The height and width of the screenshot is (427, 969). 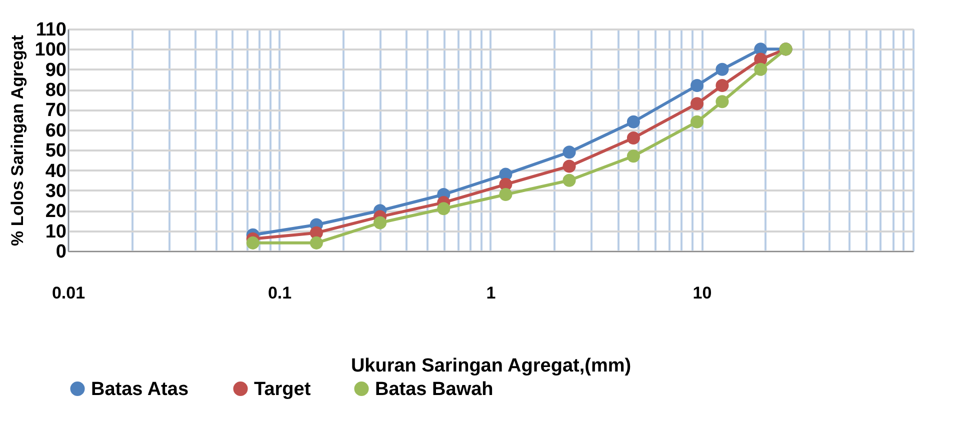 I want to click on x-tick-label: 0.1, so click(x=280, y=293).